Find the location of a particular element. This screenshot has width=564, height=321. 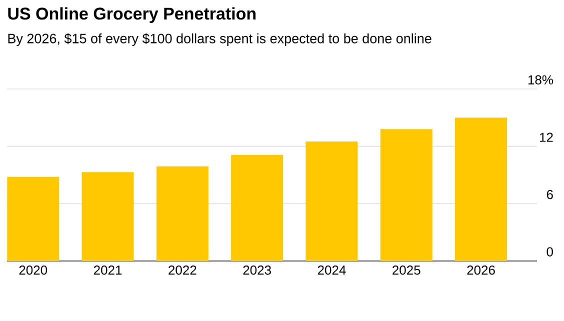

x-tick-label: 2020 is located at coordinates (33, 270).